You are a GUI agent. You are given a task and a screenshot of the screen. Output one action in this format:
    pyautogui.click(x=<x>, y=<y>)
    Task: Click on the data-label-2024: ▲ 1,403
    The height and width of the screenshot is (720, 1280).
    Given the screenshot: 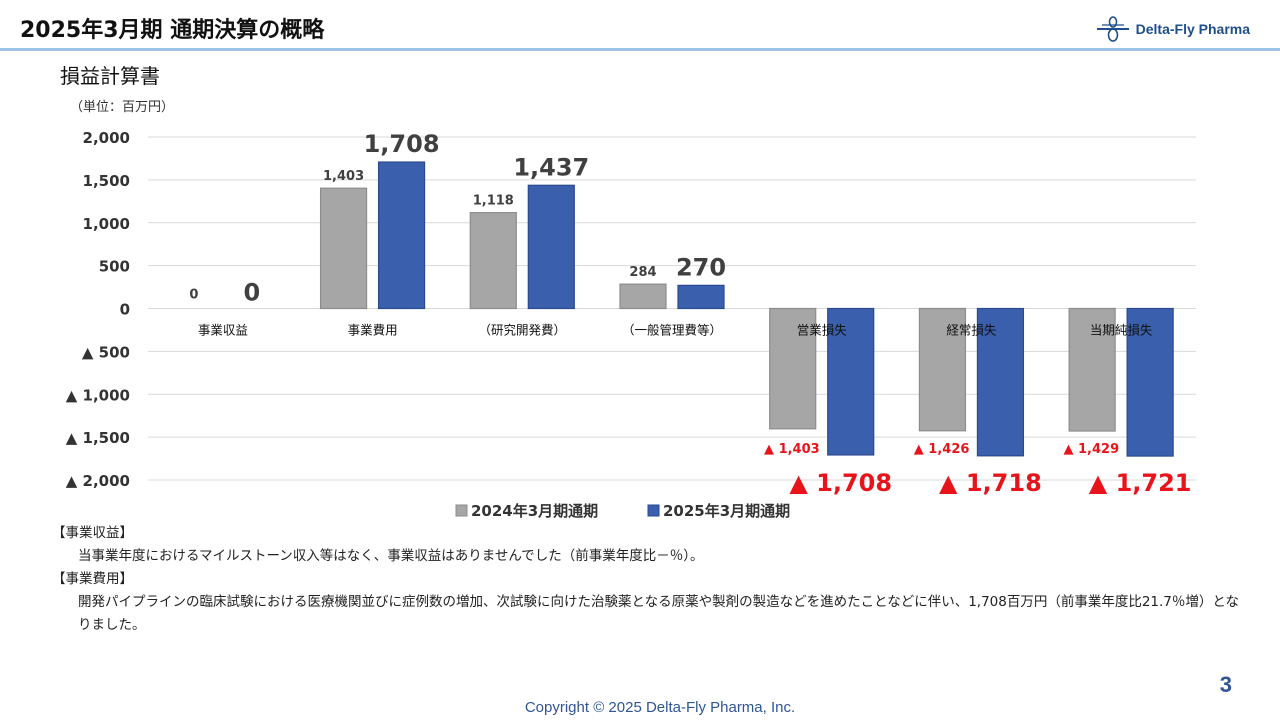 What is the action you would take?
    pyautogui.click(x=792, y=449)
    